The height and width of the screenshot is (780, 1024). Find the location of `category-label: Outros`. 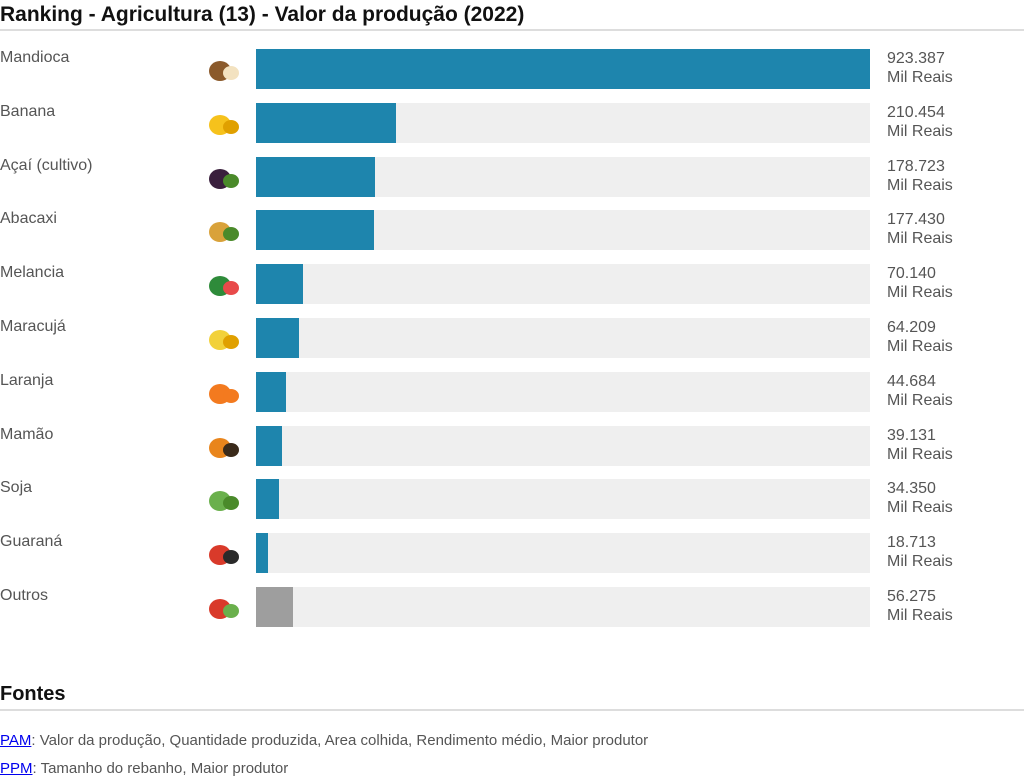

category-label: Outros is located at coordinates (24, 595).